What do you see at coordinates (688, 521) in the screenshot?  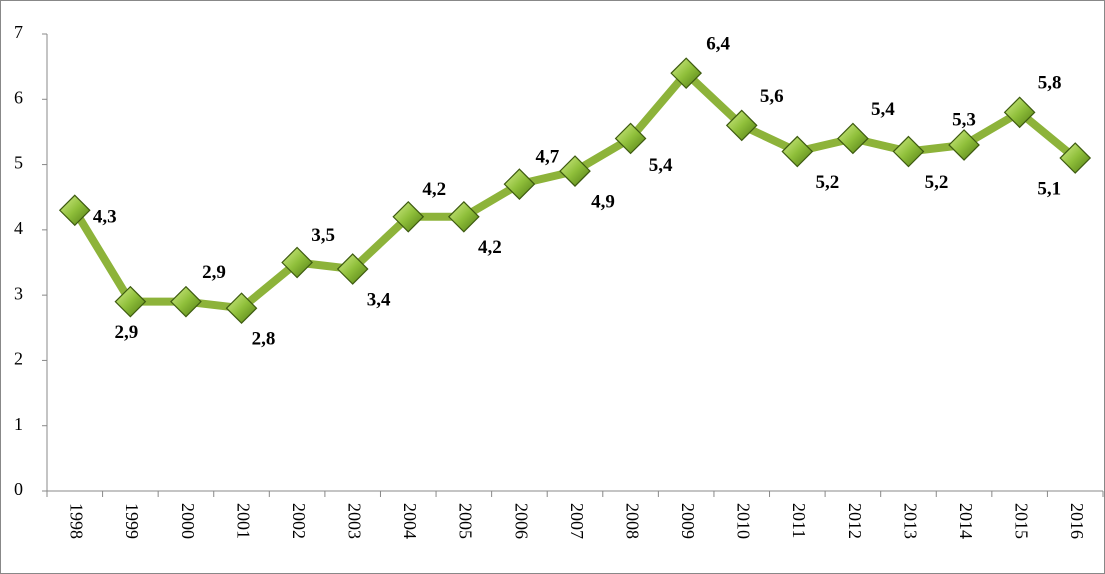 I see `x-tick-label: 2009` at bounding box center [688, 521].